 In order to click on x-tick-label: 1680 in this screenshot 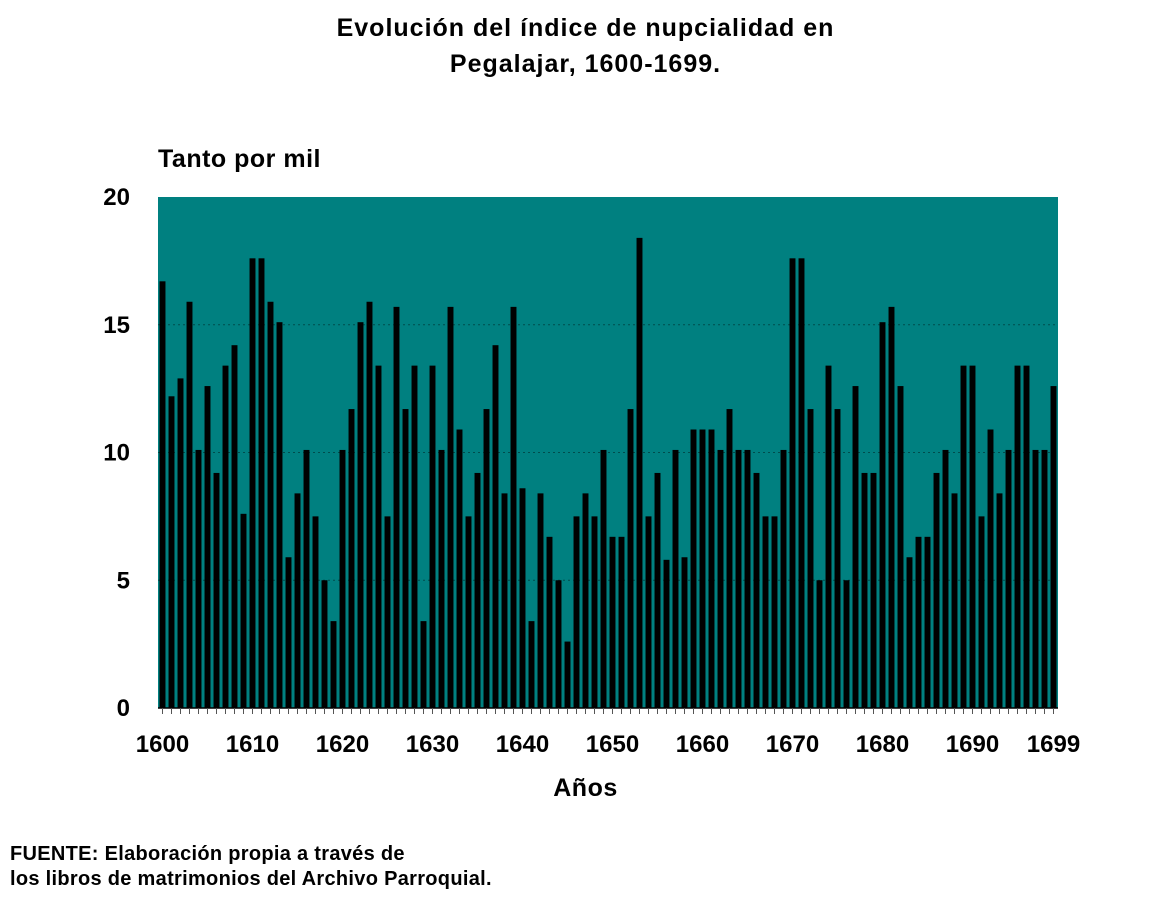, I will do `click(882, 744)`.